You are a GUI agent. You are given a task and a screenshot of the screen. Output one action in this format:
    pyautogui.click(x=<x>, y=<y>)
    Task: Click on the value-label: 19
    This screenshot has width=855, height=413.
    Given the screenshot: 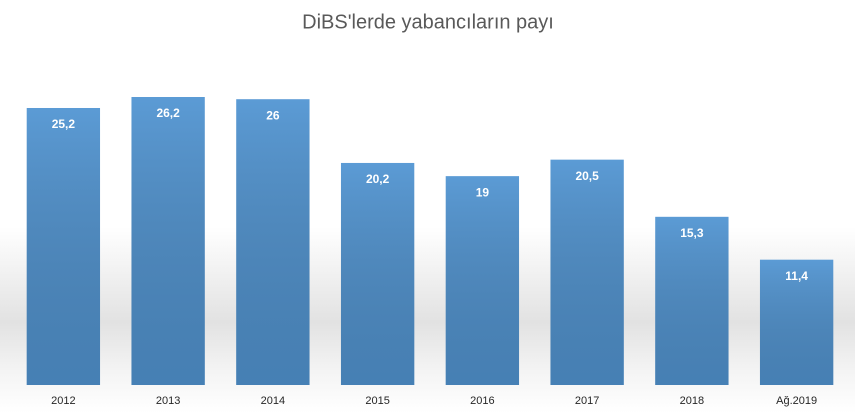 What is the action you would take?
    pyautogui.click(x=483, y=192)
    